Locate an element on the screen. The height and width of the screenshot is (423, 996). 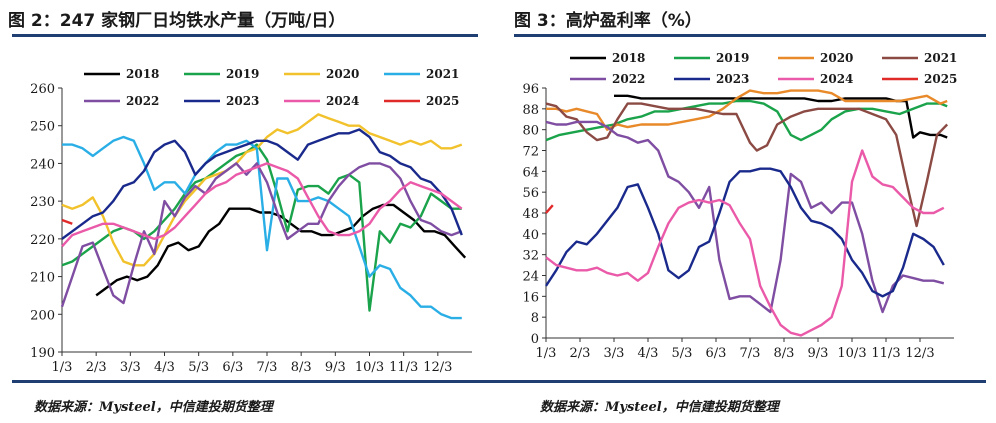
y-tick-label: 56 is located at coordinates (530, 193).